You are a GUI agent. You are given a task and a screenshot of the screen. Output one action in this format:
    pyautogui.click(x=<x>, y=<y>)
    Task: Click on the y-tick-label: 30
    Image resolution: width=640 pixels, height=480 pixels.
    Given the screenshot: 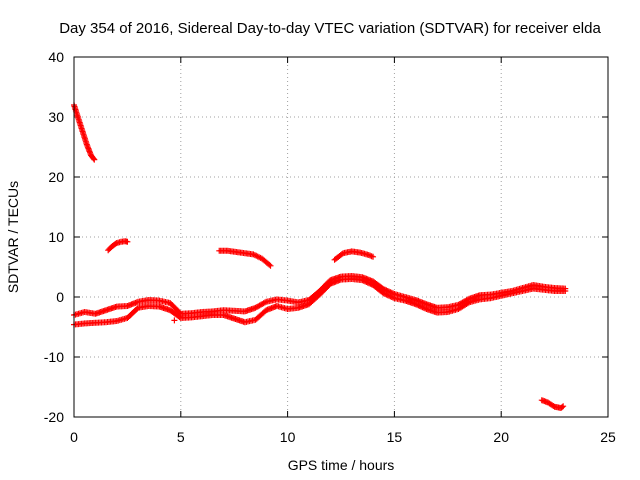 What is the action you would take?
    pyautogui.click(x=56, y=117)
    